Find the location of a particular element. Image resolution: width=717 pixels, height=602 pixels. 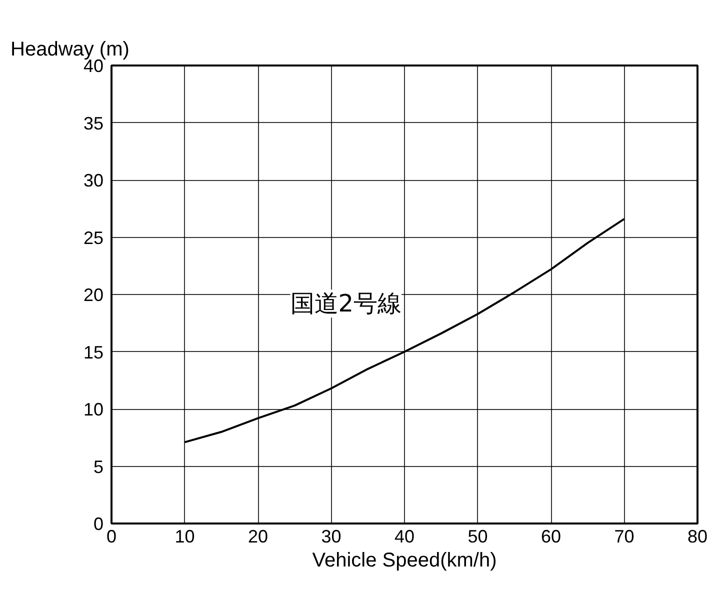

x-tick-label: 40 is located at coordinates (404, 536).